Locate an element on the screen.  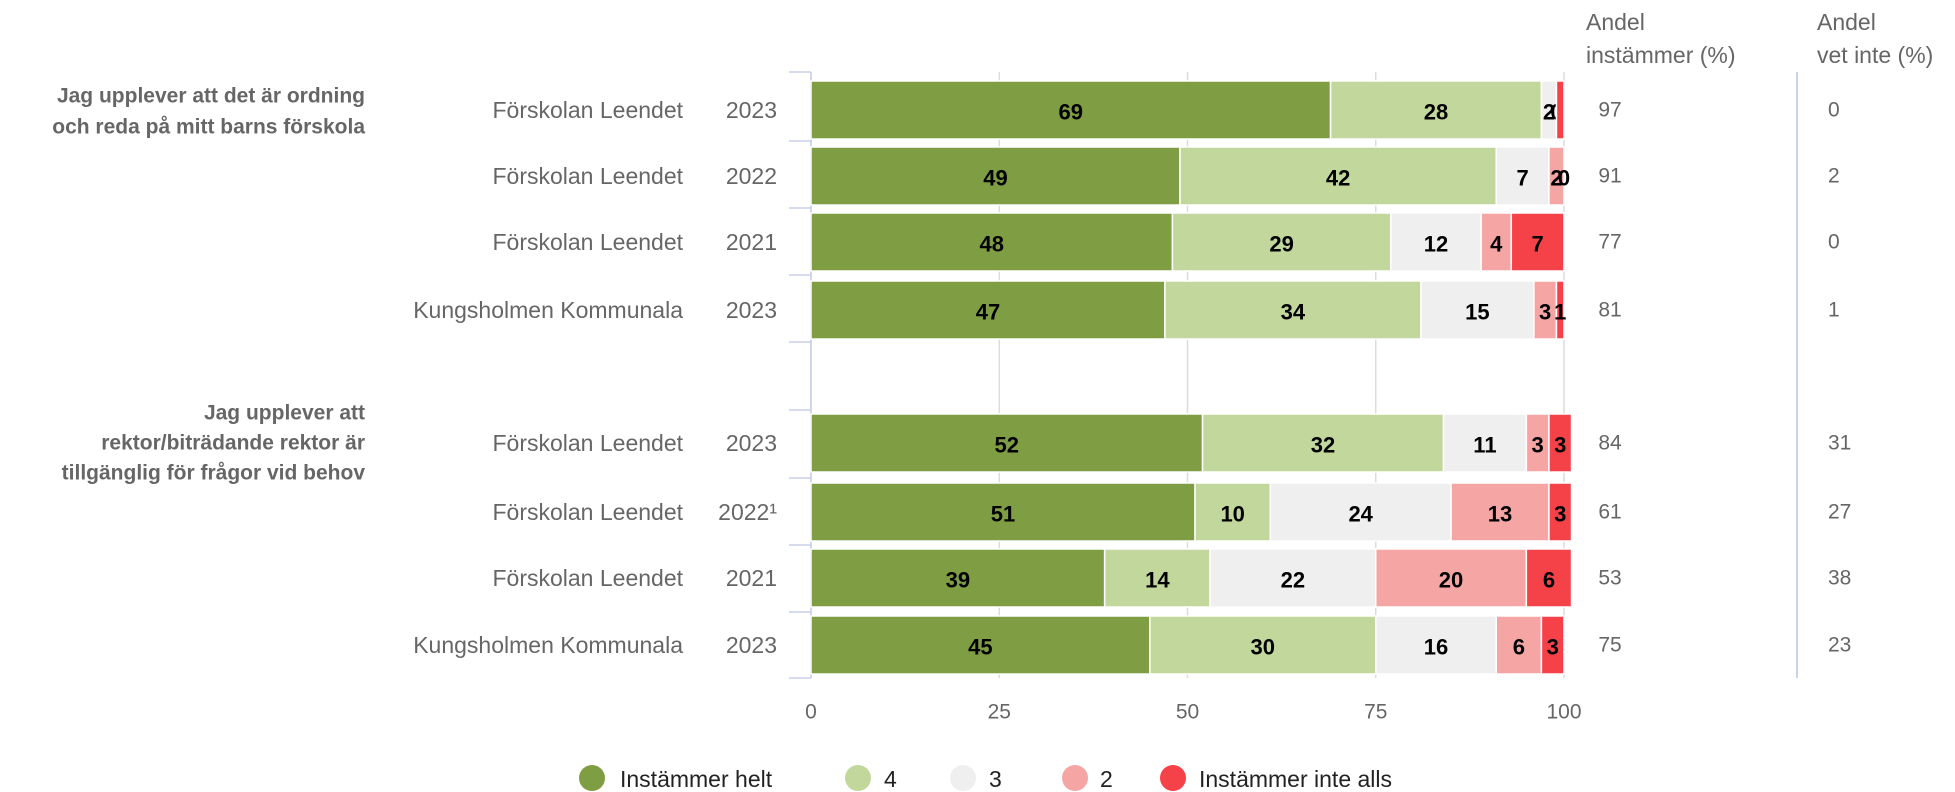
bar-value-label: 39 is located at coordinates (958, 580).